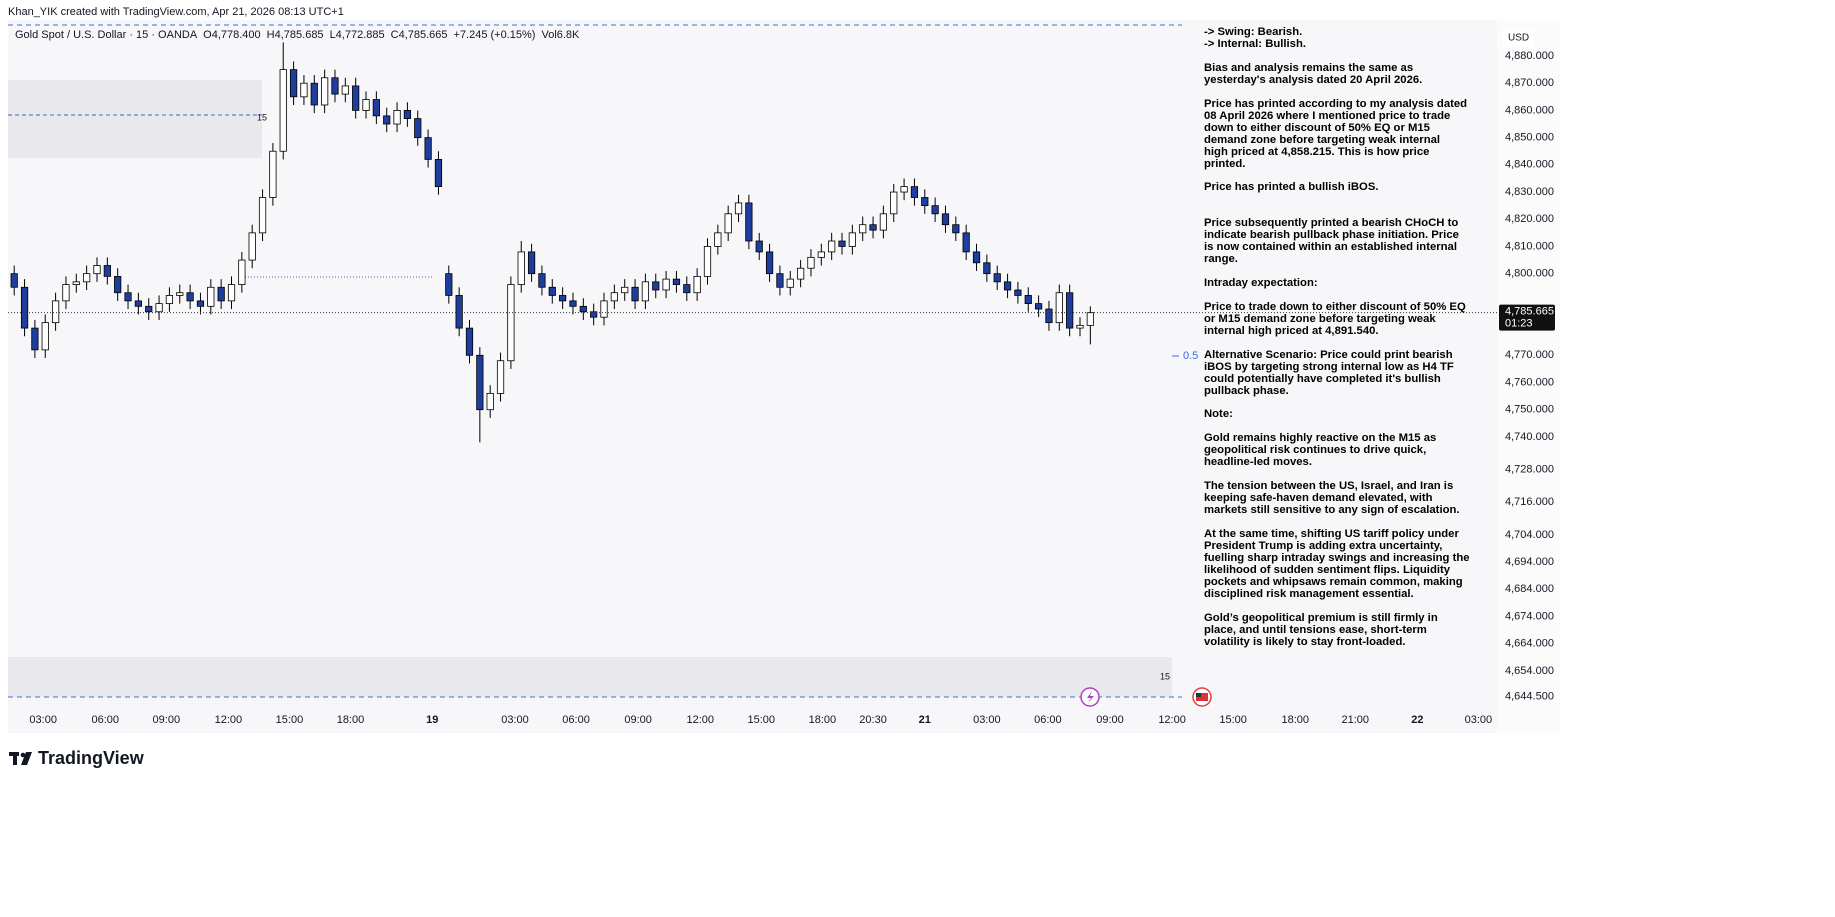 The image size is (1835, 917). I want to click on event-icon-bolt, so click(1090, 697).